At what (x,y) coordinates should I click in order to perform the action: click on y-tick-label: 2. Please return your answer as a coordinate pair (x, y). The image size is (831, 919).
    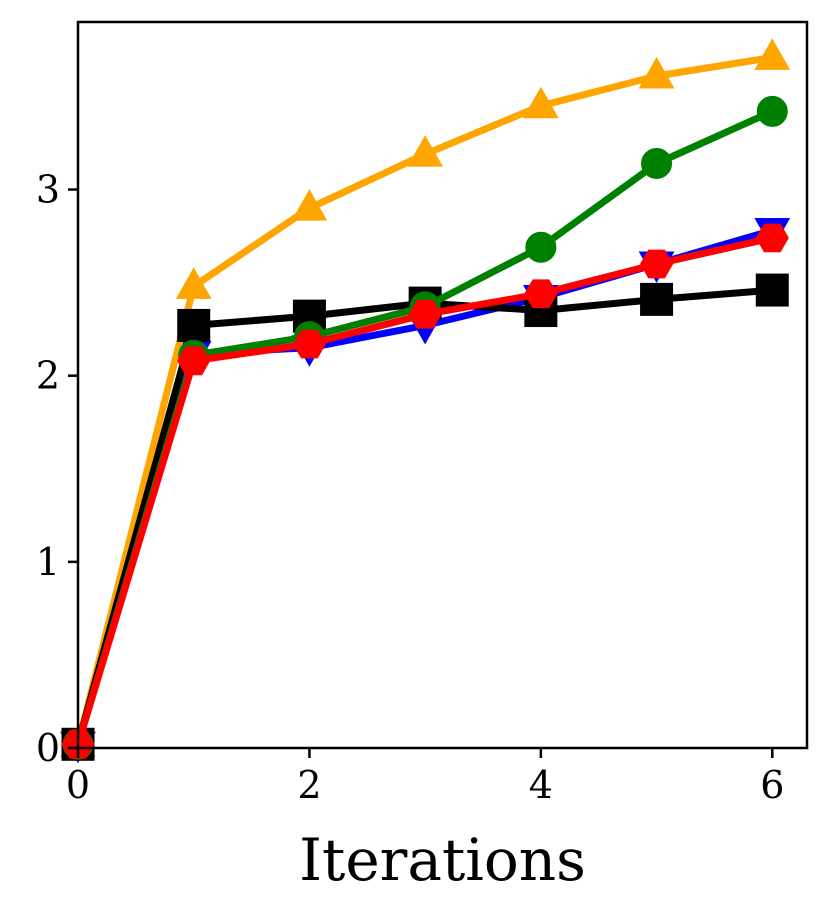
    Looking at the image, I should click on (48, 376).